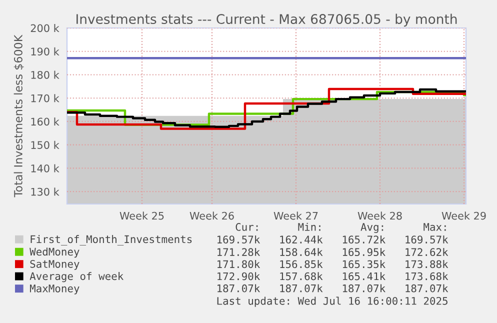 This screenshot has height=323, width=497. Describe the element at coordinates (266, 20) in the screenshot. I see `chart-title: Investments stats --- Current - Max 687065.05 - by month` at that location.